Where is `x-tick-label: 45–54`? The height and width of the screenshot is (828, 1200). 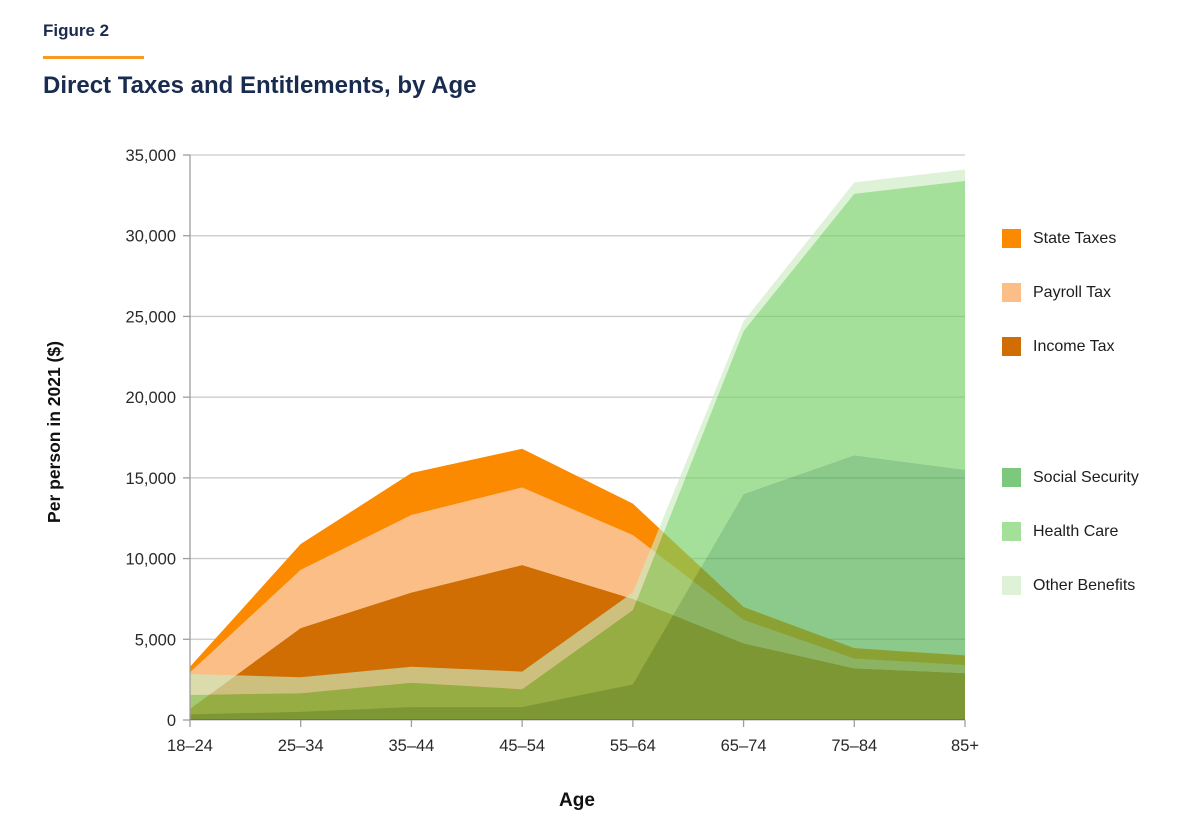
x-tick-label: 45–54 is located at coordinates (522, 746).